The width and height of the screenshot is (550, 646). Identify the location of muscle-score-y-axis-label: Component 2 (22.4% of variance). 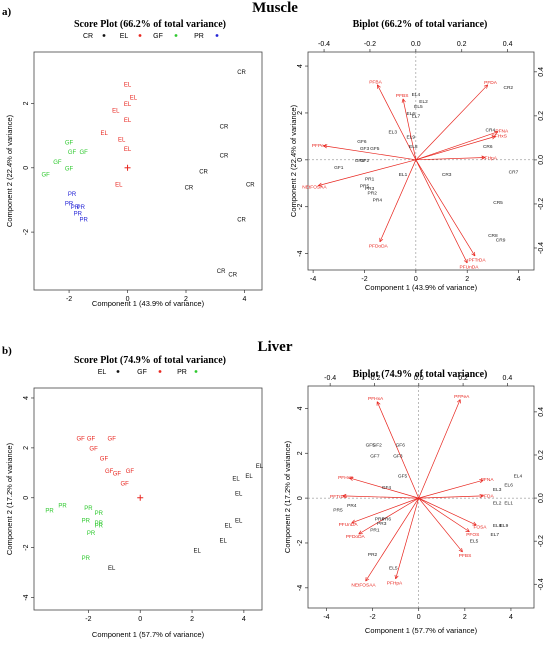
(9, 170).